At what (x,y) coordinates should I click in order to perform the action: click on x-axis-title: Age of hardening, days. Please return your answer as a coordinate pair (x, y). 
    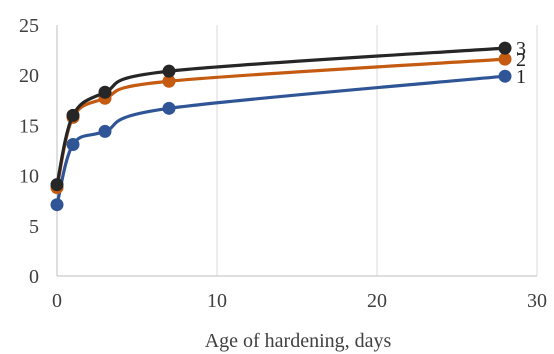
    Looking at the image, I should click on (298, 341).